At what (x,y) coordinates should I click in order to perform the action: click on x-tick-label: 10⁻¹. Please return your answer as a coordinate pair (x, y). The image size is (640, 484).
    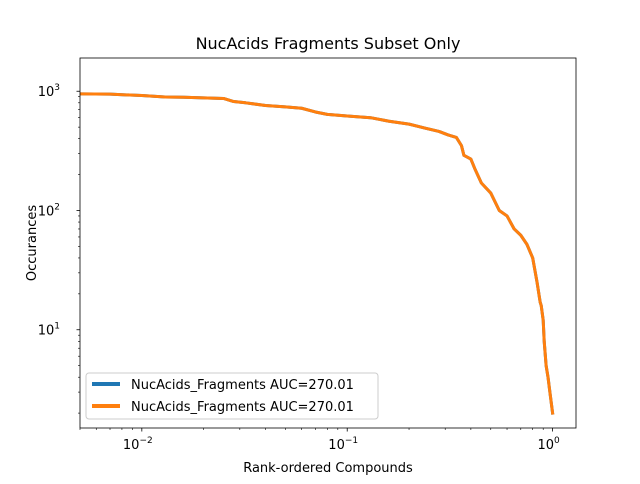
    Looking at the image, I should click on (343, 444).